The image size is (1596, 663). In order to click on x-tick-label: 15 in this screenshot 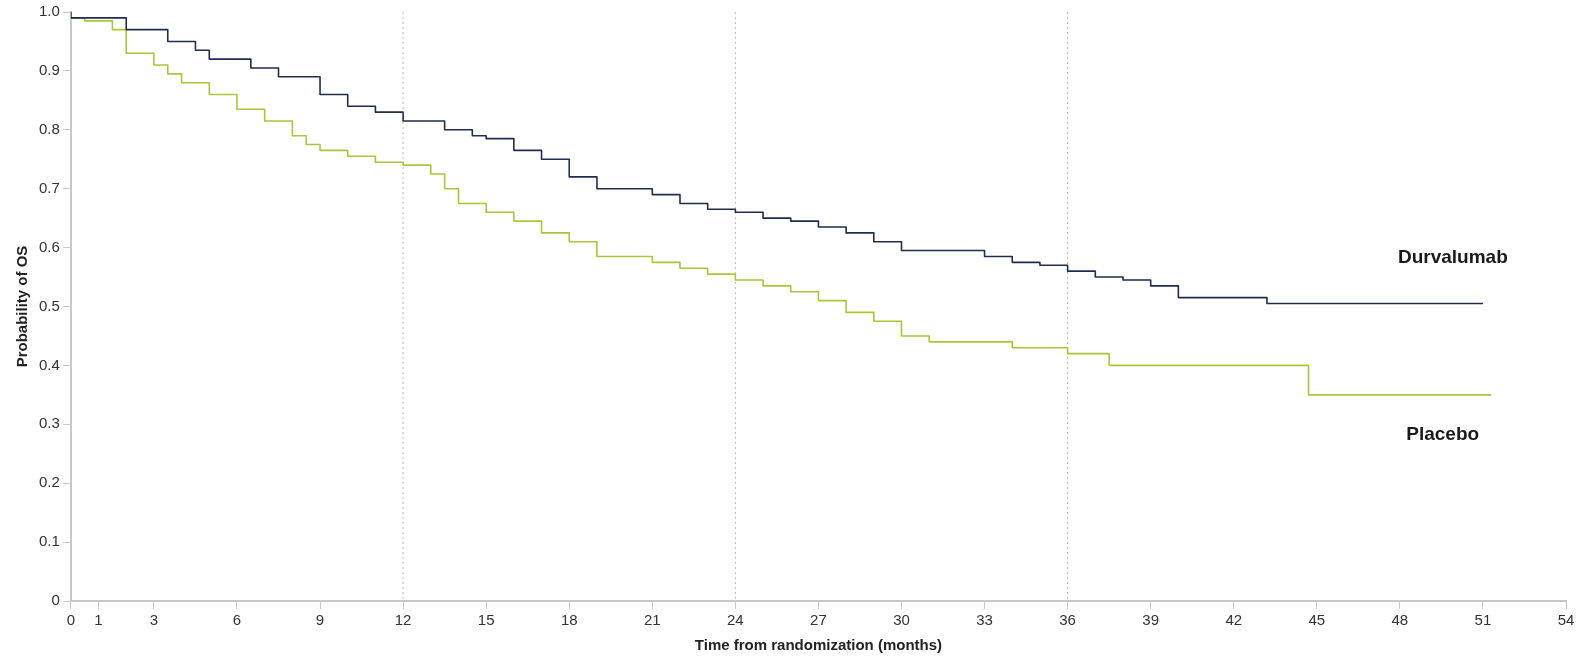, I will do `click(486, 620)`.